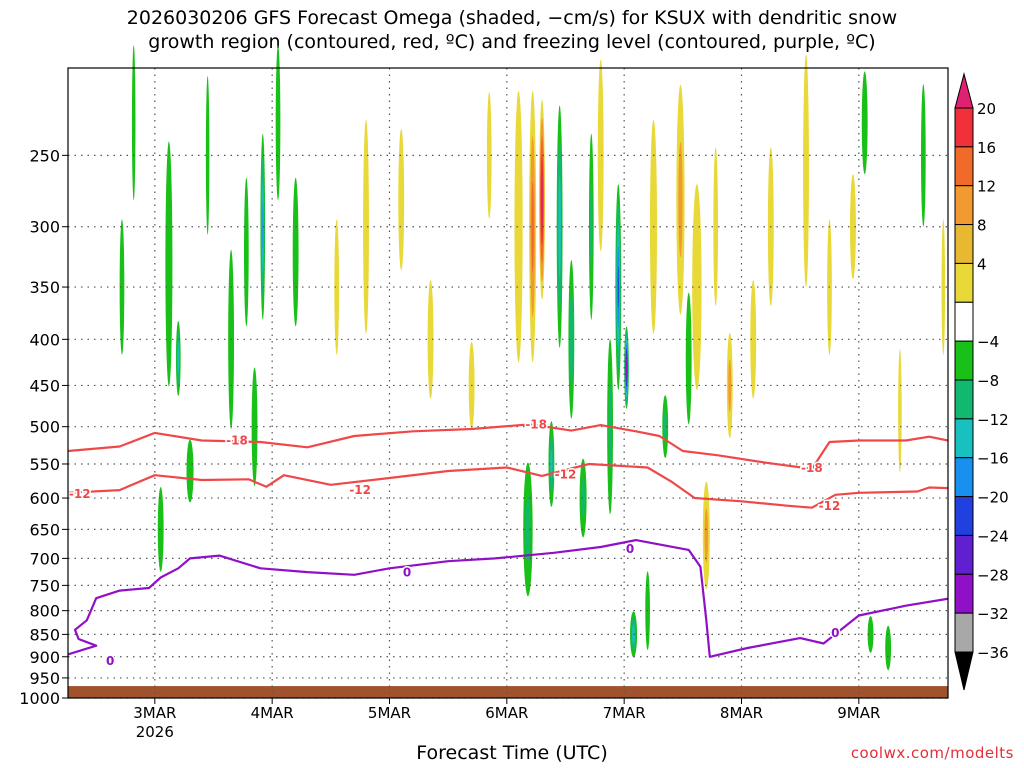 The image size is (1024, 768). What do you see at coordinates (988, 381) in the screenshot?
I see `colorbar-label: −8` at bounding box center [988, 381].